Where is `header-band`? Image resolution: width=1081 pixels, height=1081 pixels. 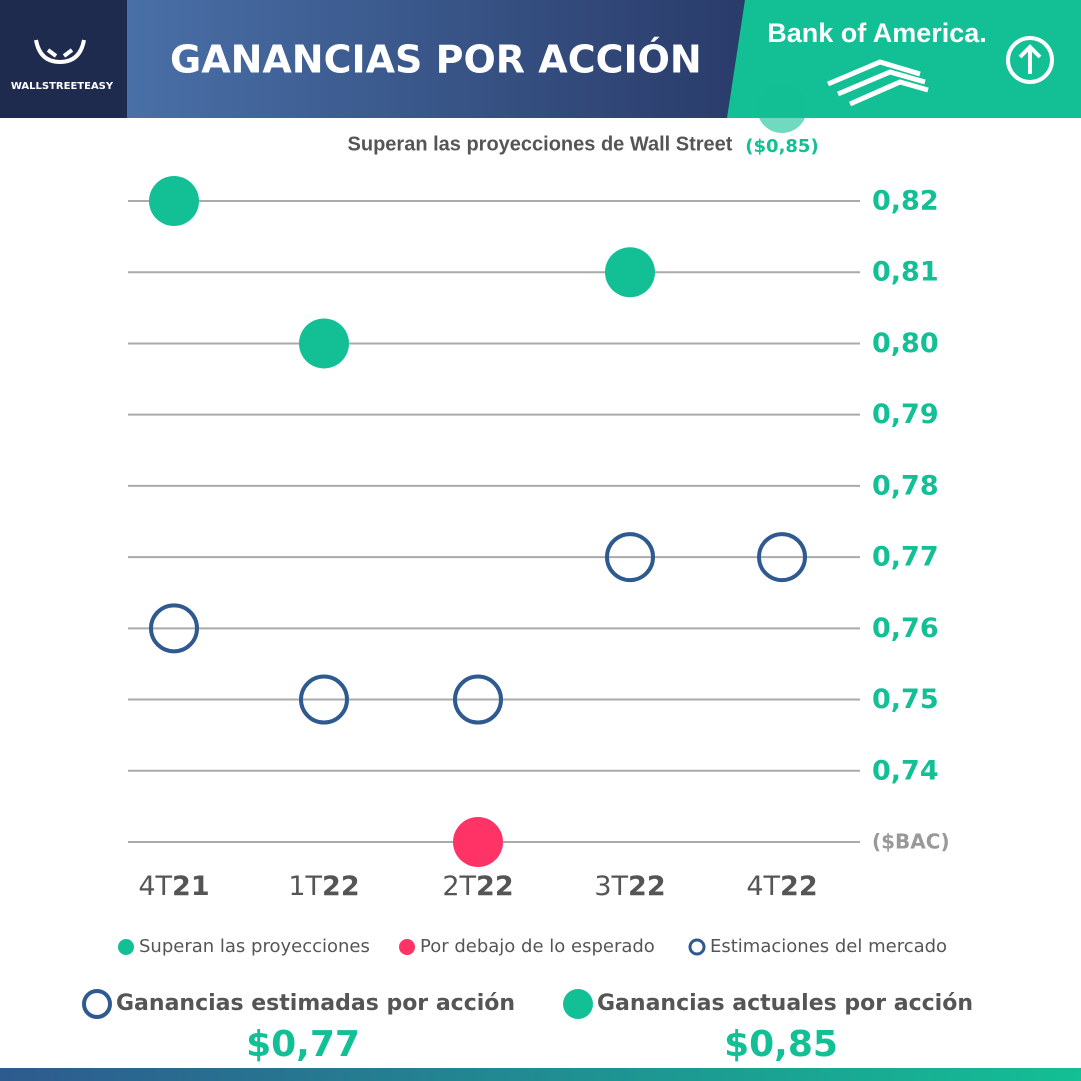 header-band is located at coordinates (430, 59).